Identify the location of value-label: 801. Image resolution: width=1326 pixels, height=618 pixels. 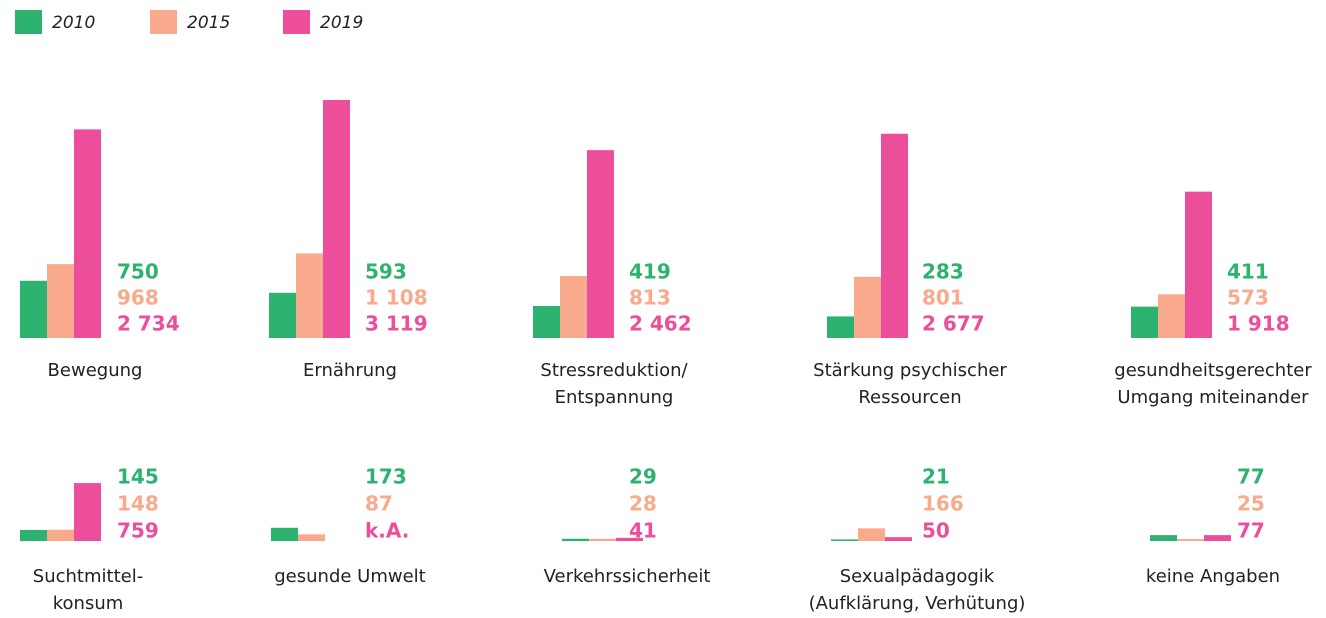
(943, 298).